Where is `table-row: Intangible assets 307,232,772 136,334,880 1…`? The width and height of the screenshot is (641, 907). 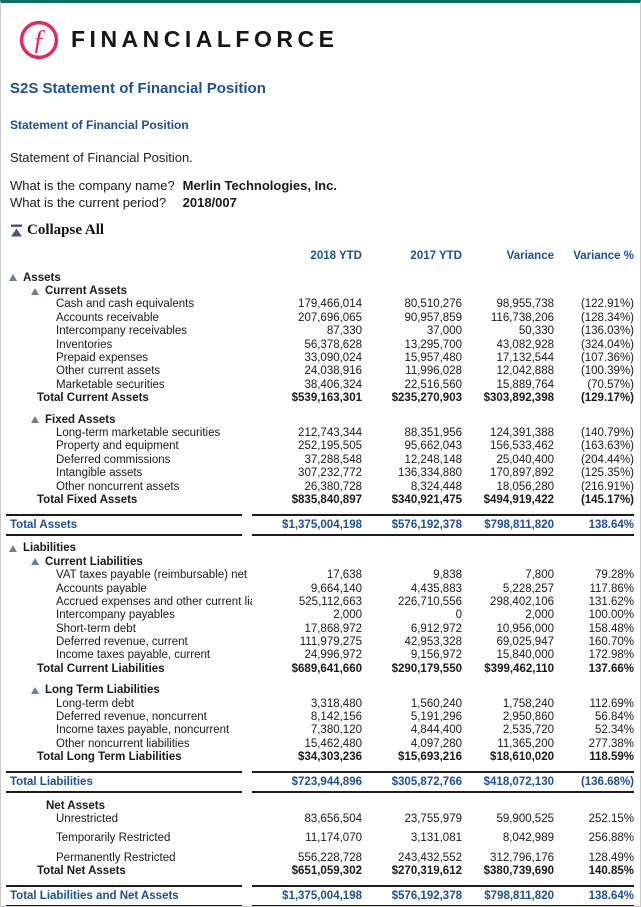 table-row: Intangible assets 307,232,772 136,334,880 1… is located at coordinates (320, 472).